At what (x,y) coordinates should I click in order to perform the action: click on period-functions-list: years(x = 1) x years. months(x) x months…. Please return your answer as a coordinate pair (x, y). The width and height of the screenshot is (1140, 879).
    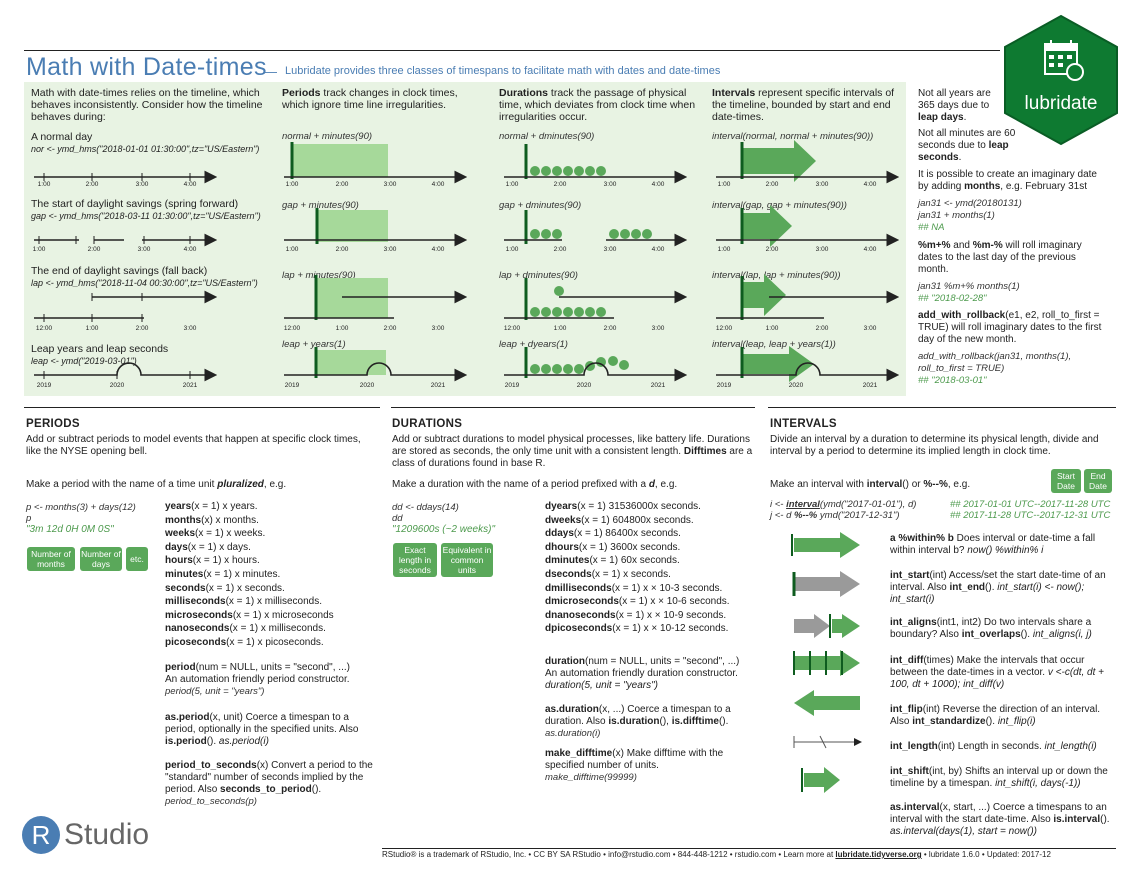
    Looking at the image, I should click on (249, 575).